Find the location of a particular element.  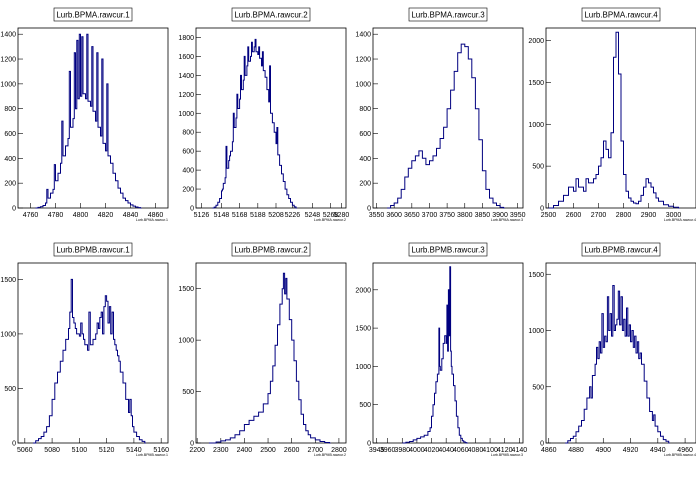

chart-title: Lurb.BPMA.rawcur.2 is located at coordinates (271, 15).